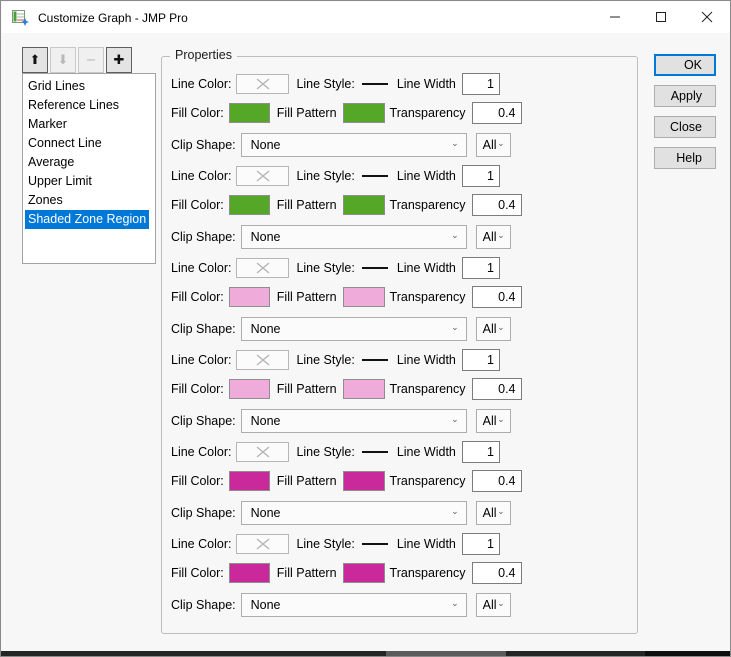 The image size is (731, 657). I want to click on no-color-x-icon, so click(263, 268).